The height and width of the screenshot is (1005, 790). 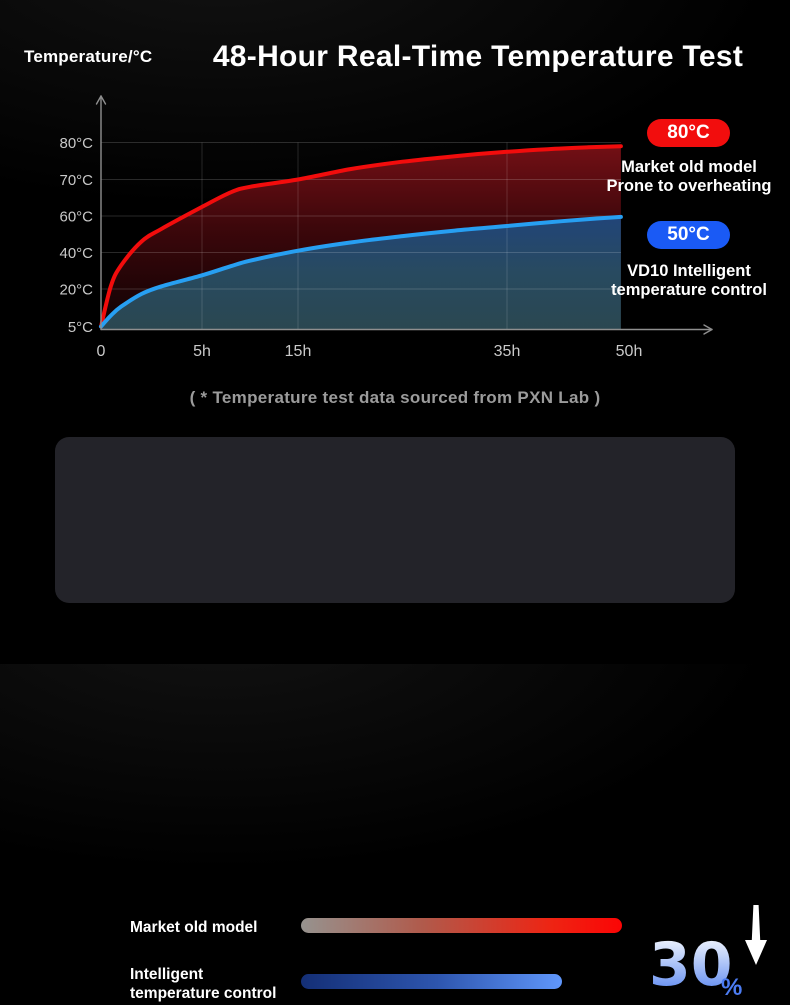 What do you see at coordinates (688, 235) in the screenshot?
I see `blue-temp-badge: 50°C` at bounding box center [688, 235].